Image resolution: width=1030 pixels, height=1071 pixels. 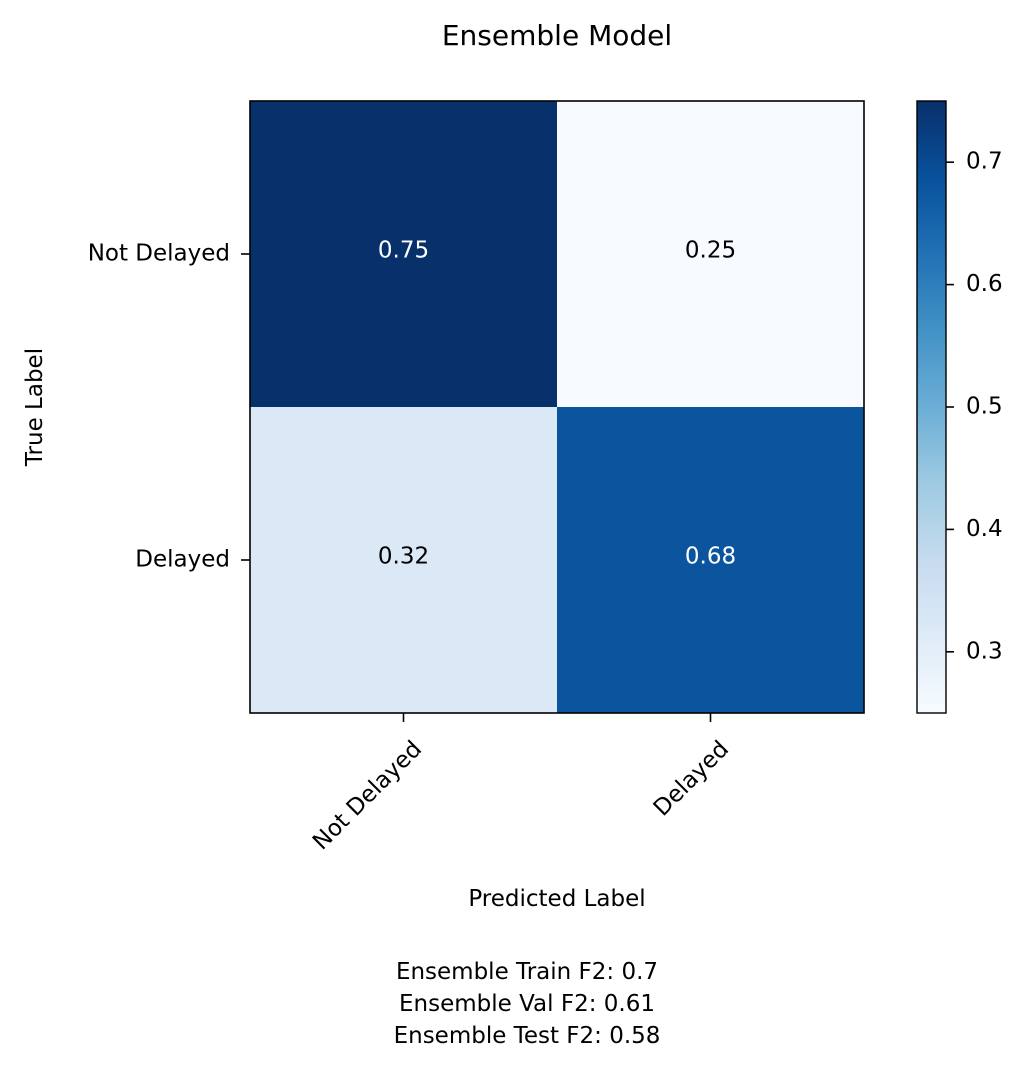 I want to click on cell-value-label: 0.25, so click(x=710, y=251).